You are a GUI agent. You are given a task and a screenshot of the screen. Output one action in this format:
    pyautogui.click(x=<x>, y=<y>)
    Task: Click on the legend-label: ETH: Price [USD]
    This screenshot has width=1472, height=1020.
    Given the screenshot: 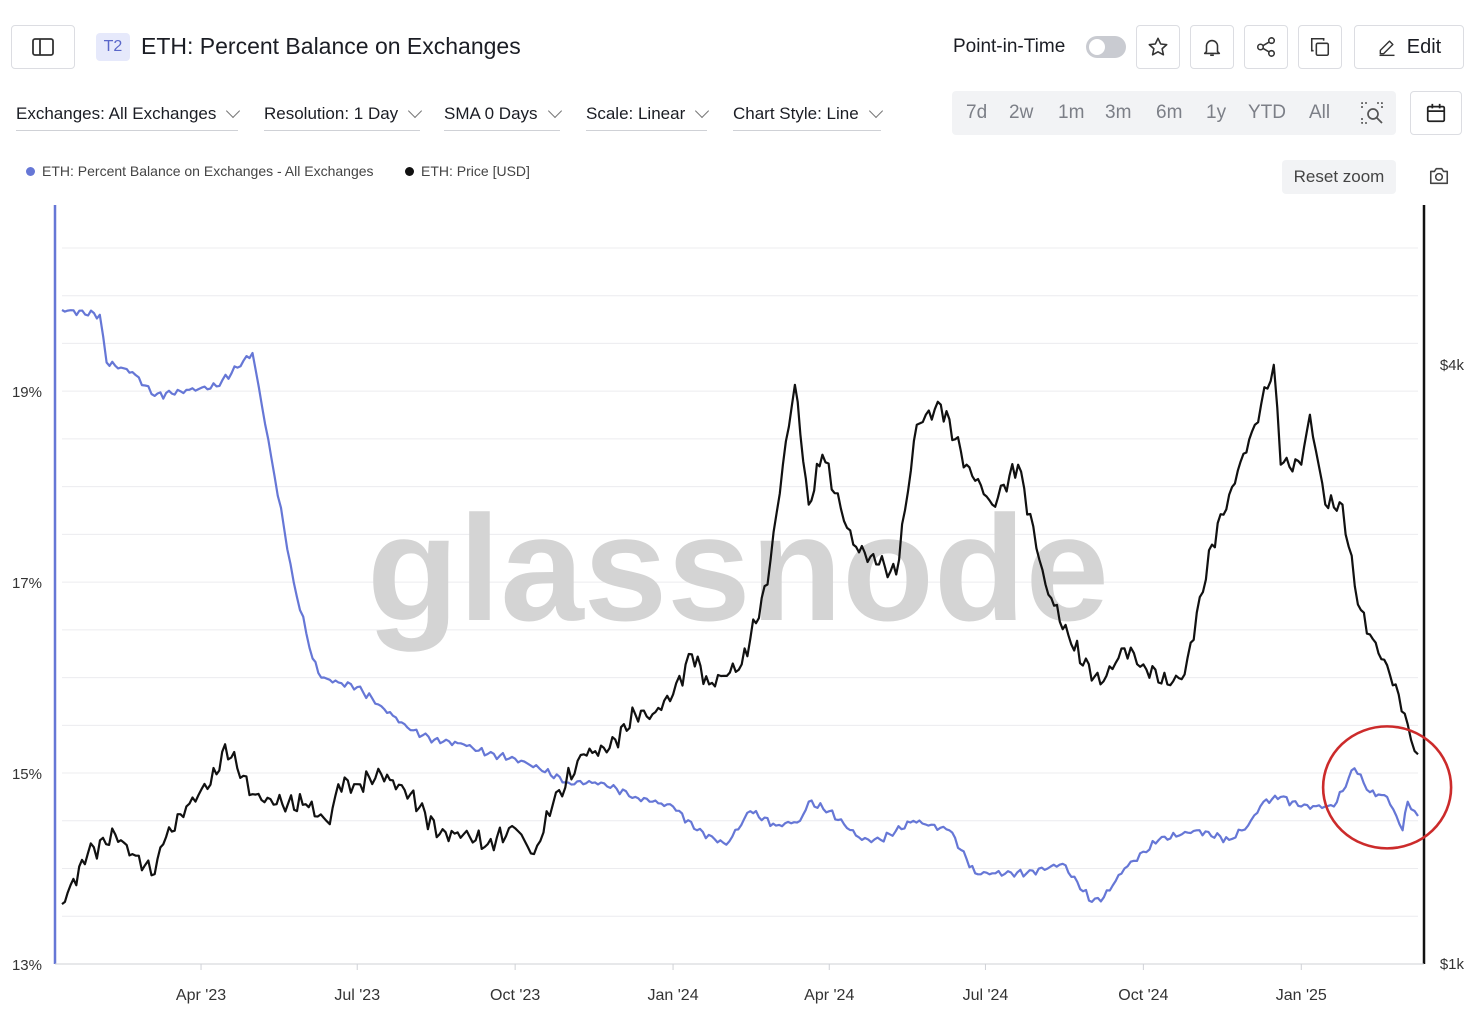 What is the action you would take?
    pyautogui.click(x=475, y=171)
    